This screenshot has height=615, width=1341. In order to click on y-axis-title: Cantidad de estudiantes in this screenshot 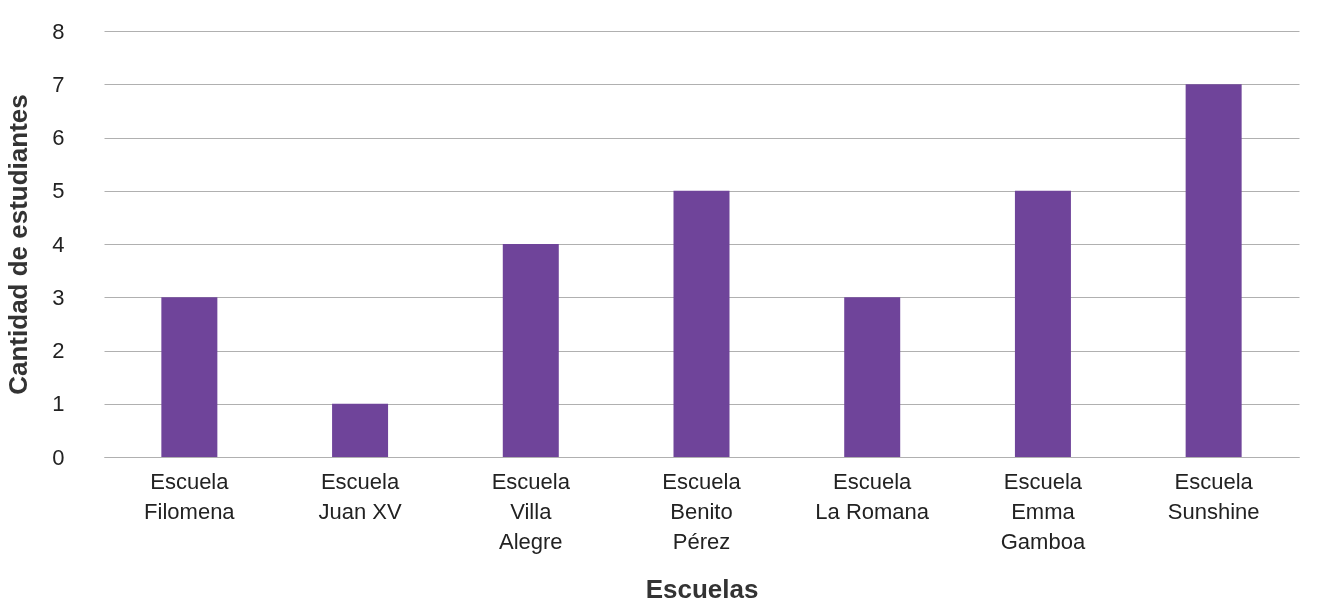, I will do `click(18, 244)`.